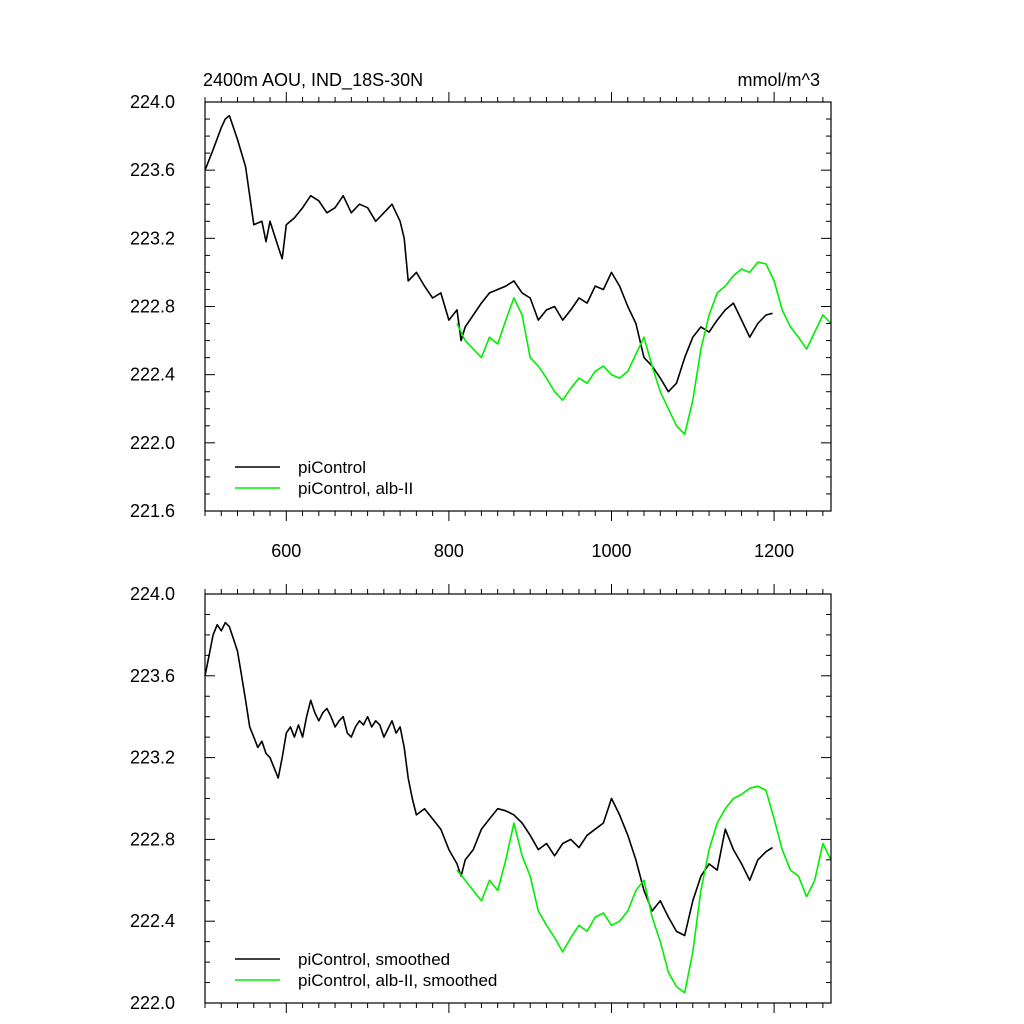 This screenshot has height=1024, width=1024. I want to click on legend-label: piControl, smoothed, so click(374, 959).